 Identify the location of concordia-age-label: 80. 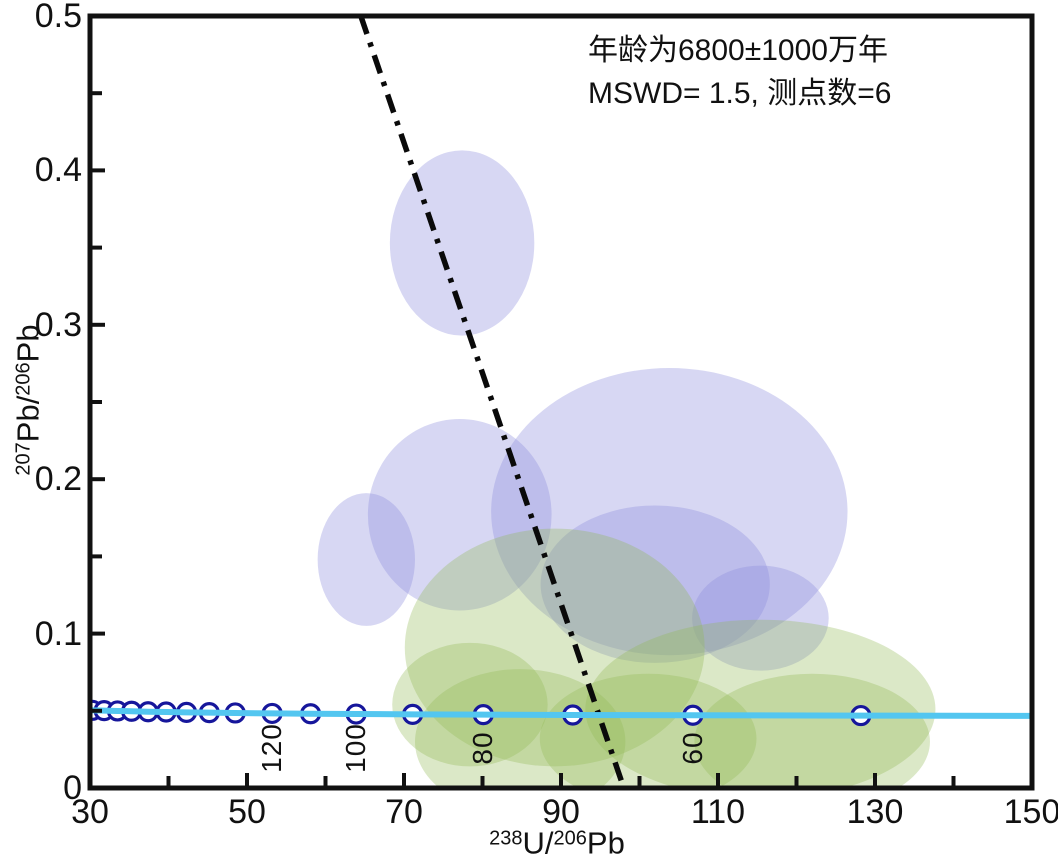
(483, 748).